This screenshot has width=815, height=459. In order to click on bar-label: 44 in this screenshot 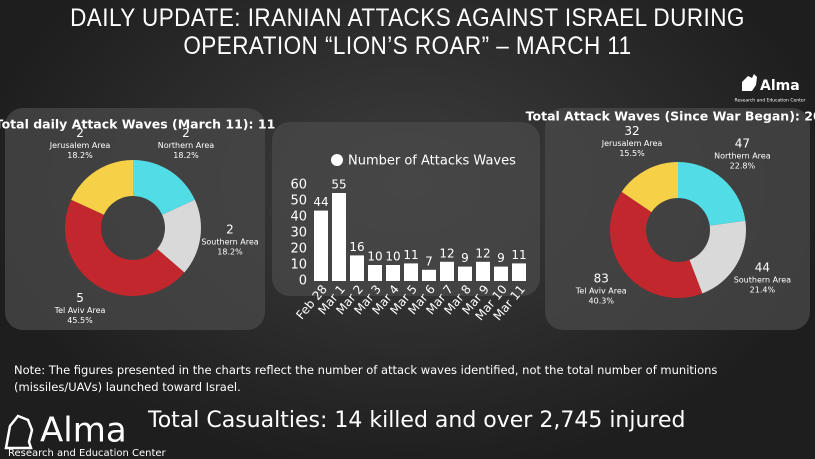, I will do `click(320, 202)`.